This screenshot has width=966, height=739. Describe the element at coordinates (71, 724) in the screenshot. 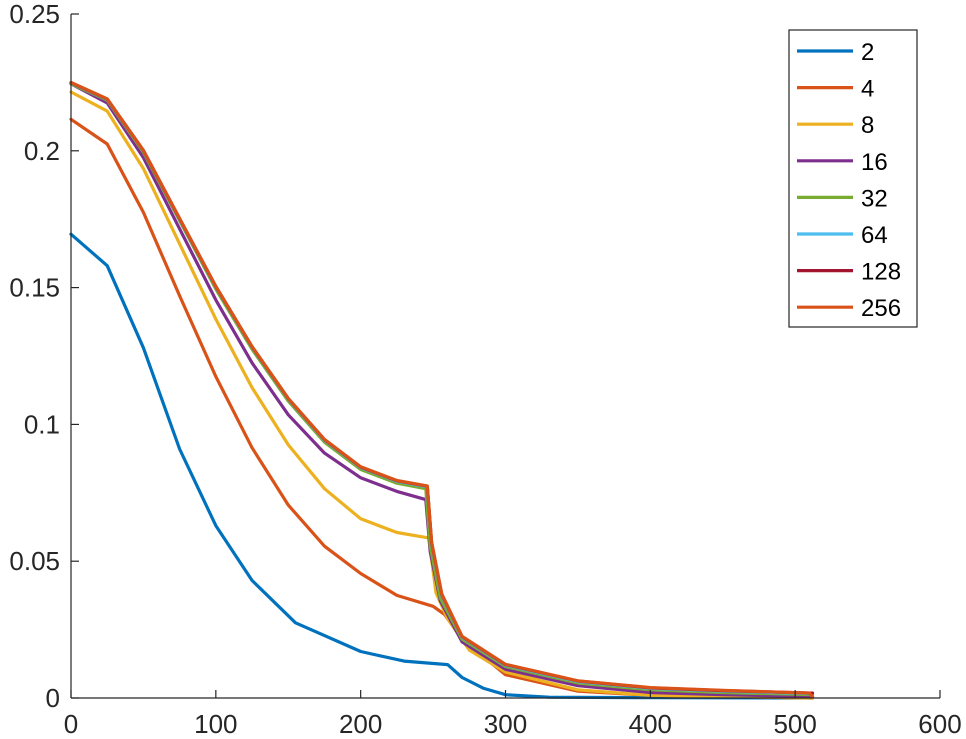

I see `x-tick-label: 0` at that location.